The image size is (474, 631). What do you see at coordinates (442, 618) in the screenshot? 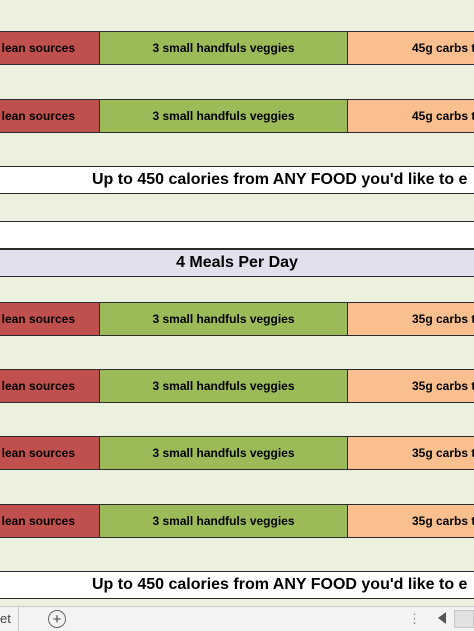
I see `triangle-left-icon` at bounding box center [442, 618].